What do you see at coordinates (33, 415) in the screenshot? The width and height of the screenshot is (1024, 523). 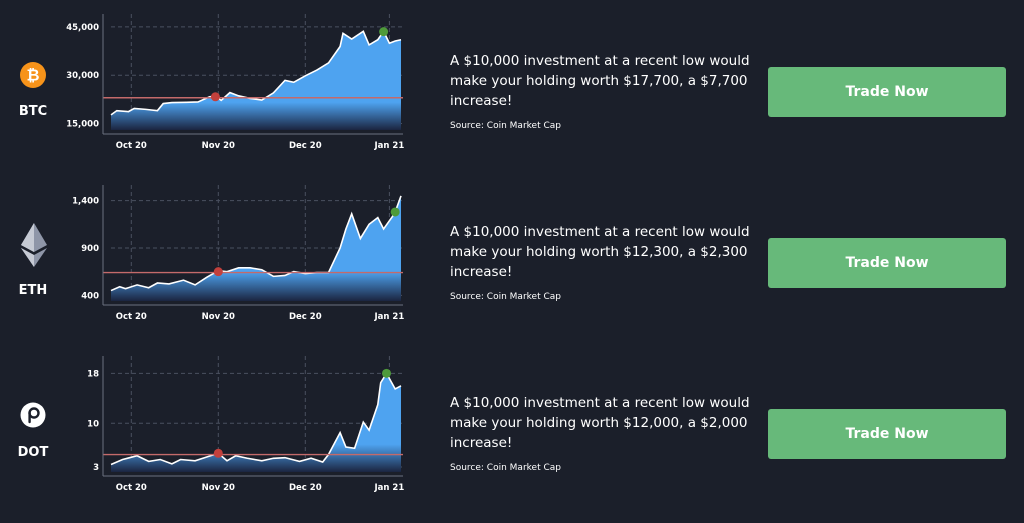 I see `polkadot-icon` at bounding box center [33, 415].